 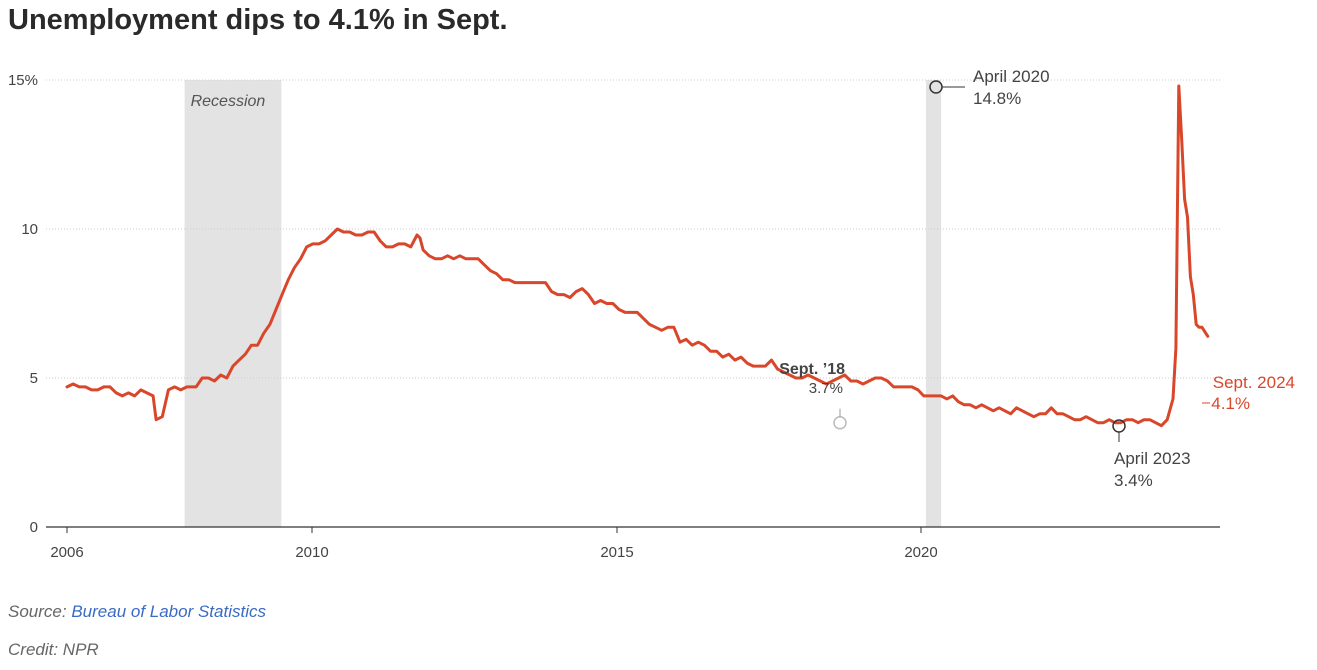 What do you see at coordinates (53, 649) in the screenshot?
I see `credit-line: Credit: NPR` at bounding box center [53, 649].